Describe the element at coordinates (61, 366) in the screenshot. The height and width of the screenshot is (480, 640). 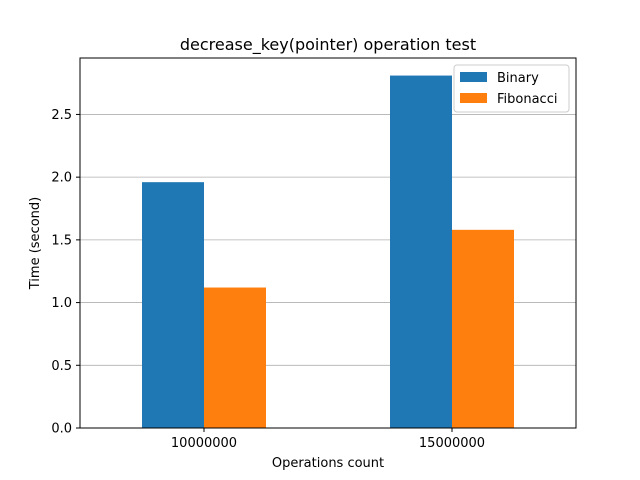
I see `y-tick-label: 0.5` at that location.